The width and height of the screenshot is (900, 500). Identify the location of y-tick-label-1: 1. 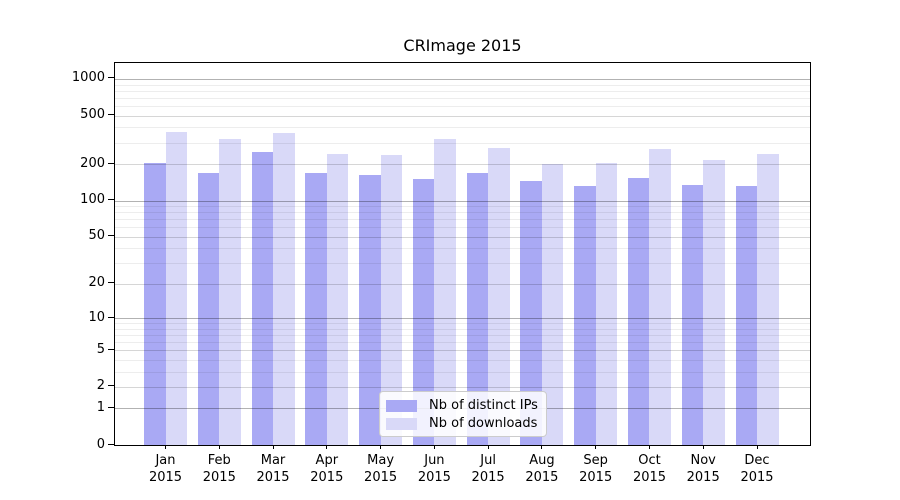
(100, 407).